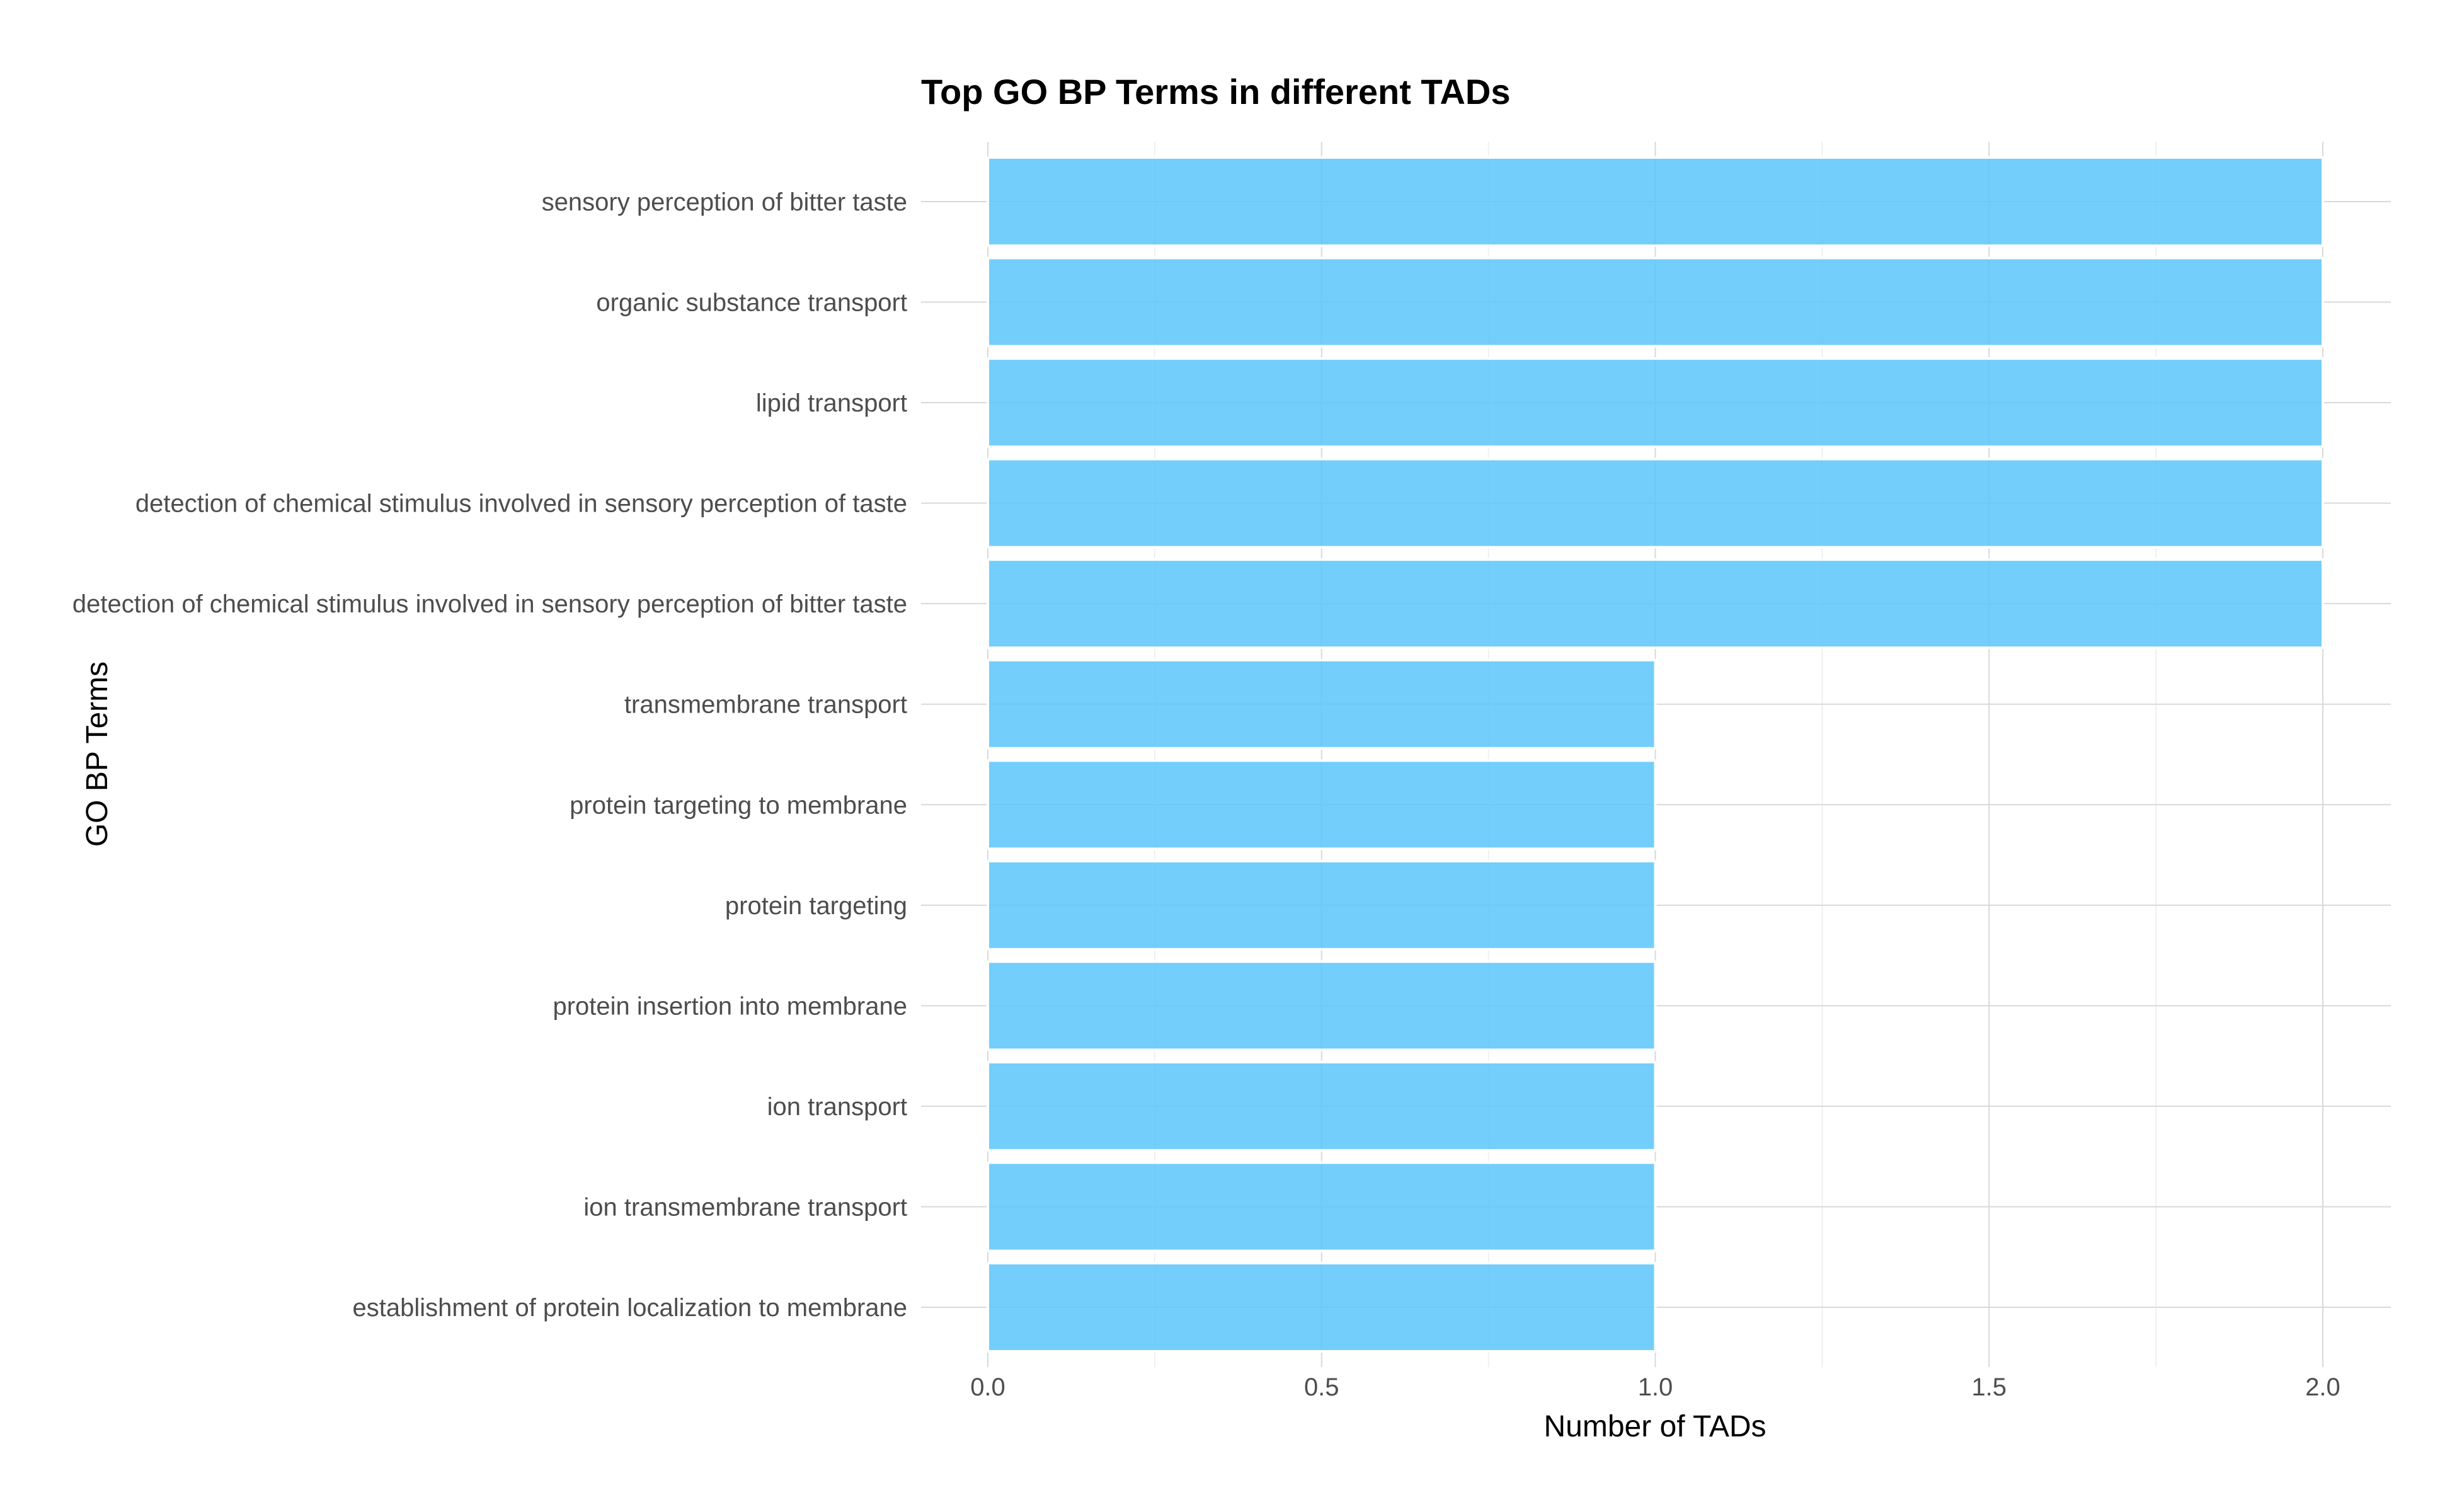 The image size is (2457, 1512). I want to click on y-tick-label: lipid transport, so click(831, 403).